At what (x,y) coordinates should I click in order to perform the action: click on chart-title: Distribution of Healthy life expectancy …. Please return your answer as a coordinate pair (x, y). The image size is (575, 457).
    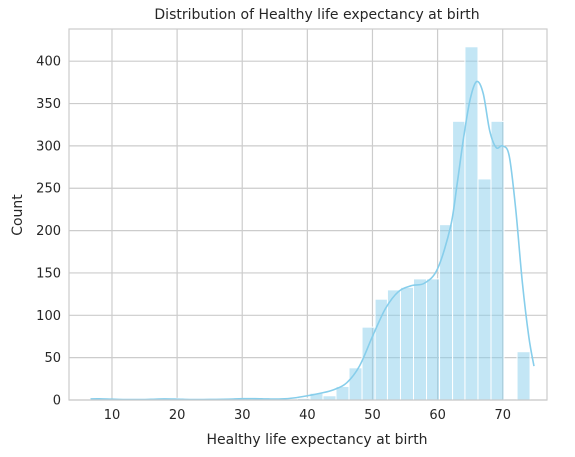
    Looking at the image, I should click on (316, 15).